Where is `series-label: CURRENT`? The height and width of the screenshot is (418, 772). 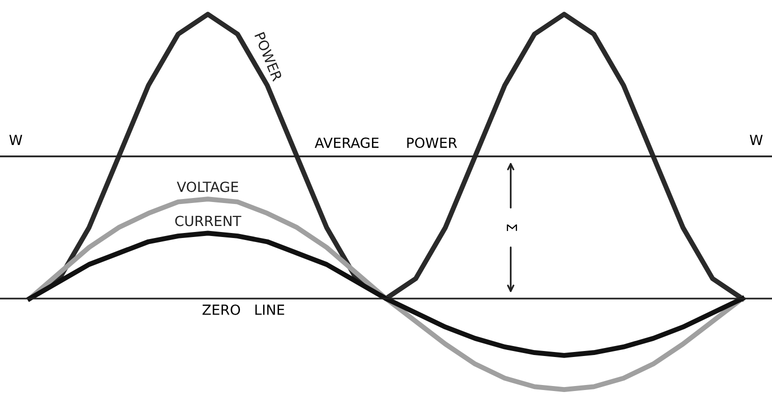
series-label: CURRENT is located at coordinates (208, 221).